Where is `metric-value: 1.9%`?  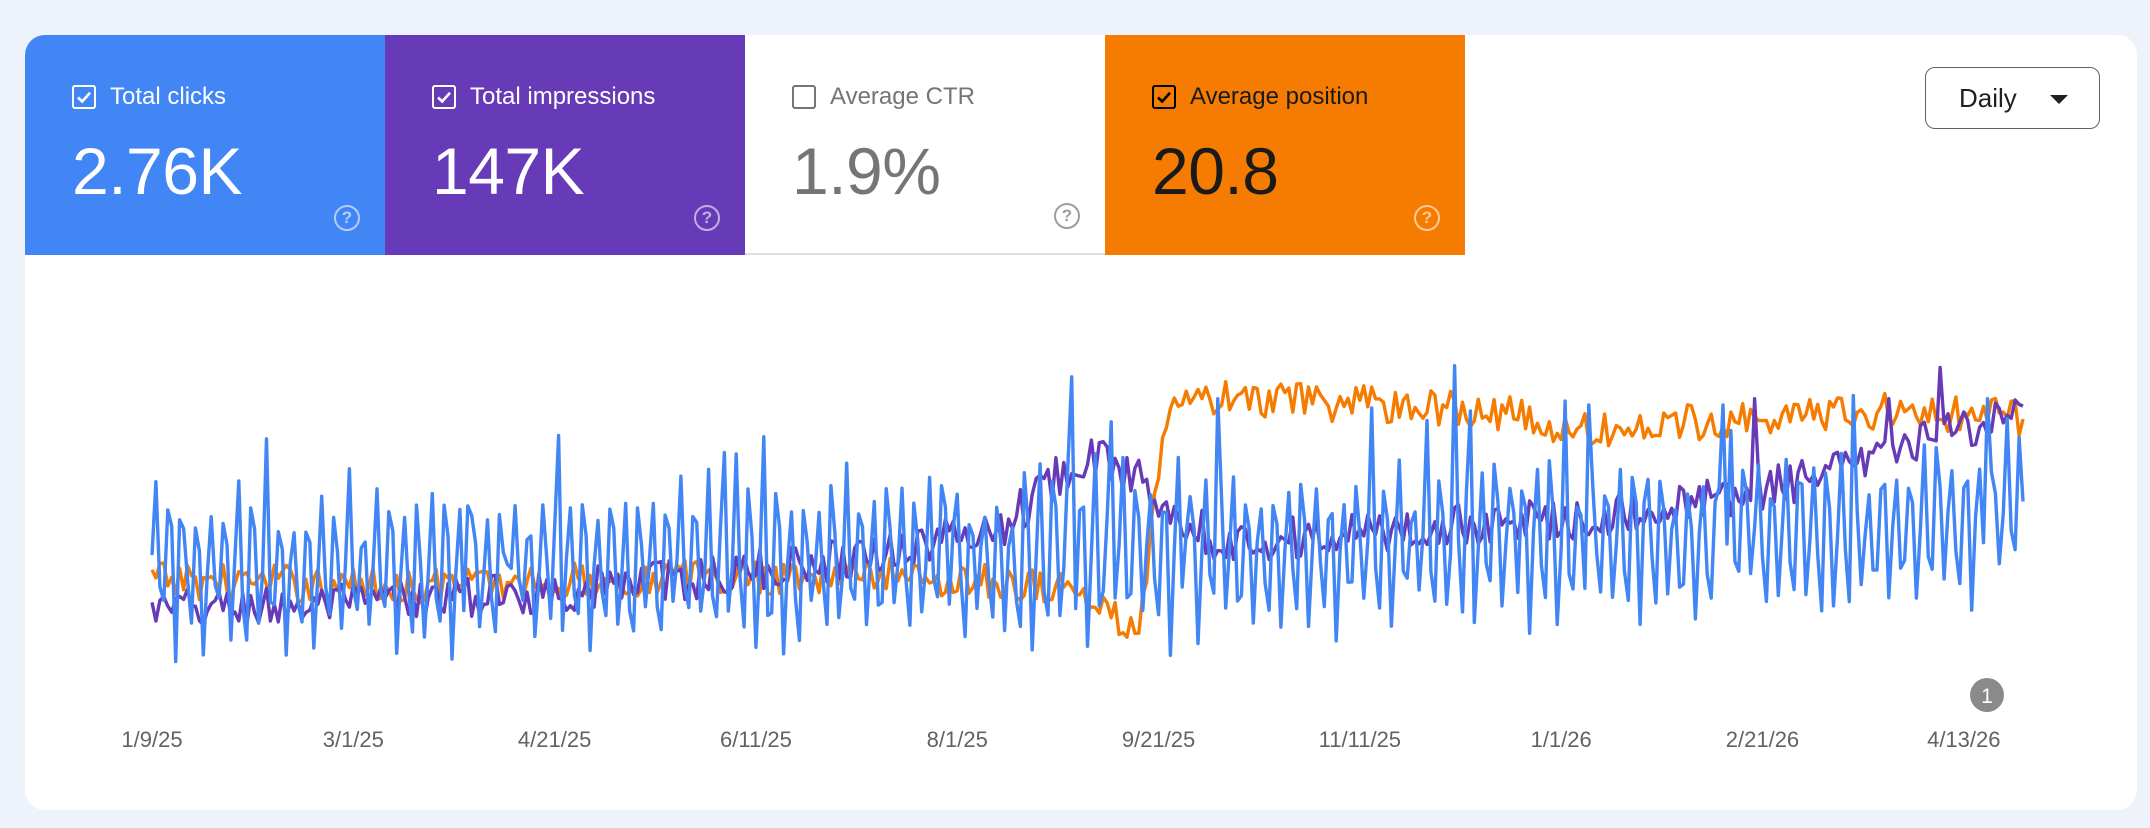 metric-value: 1.9% is located at coordinates (866, 171).